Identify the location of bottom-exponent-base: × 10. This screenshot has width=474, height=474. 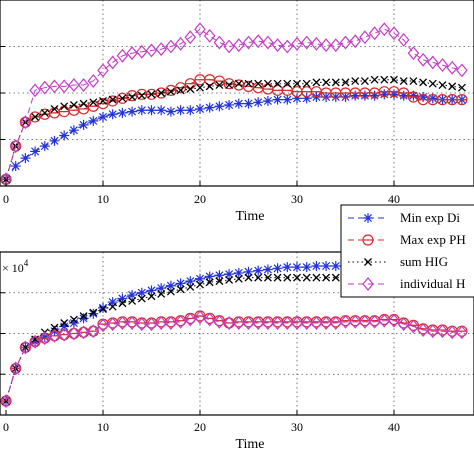
(13, 268).